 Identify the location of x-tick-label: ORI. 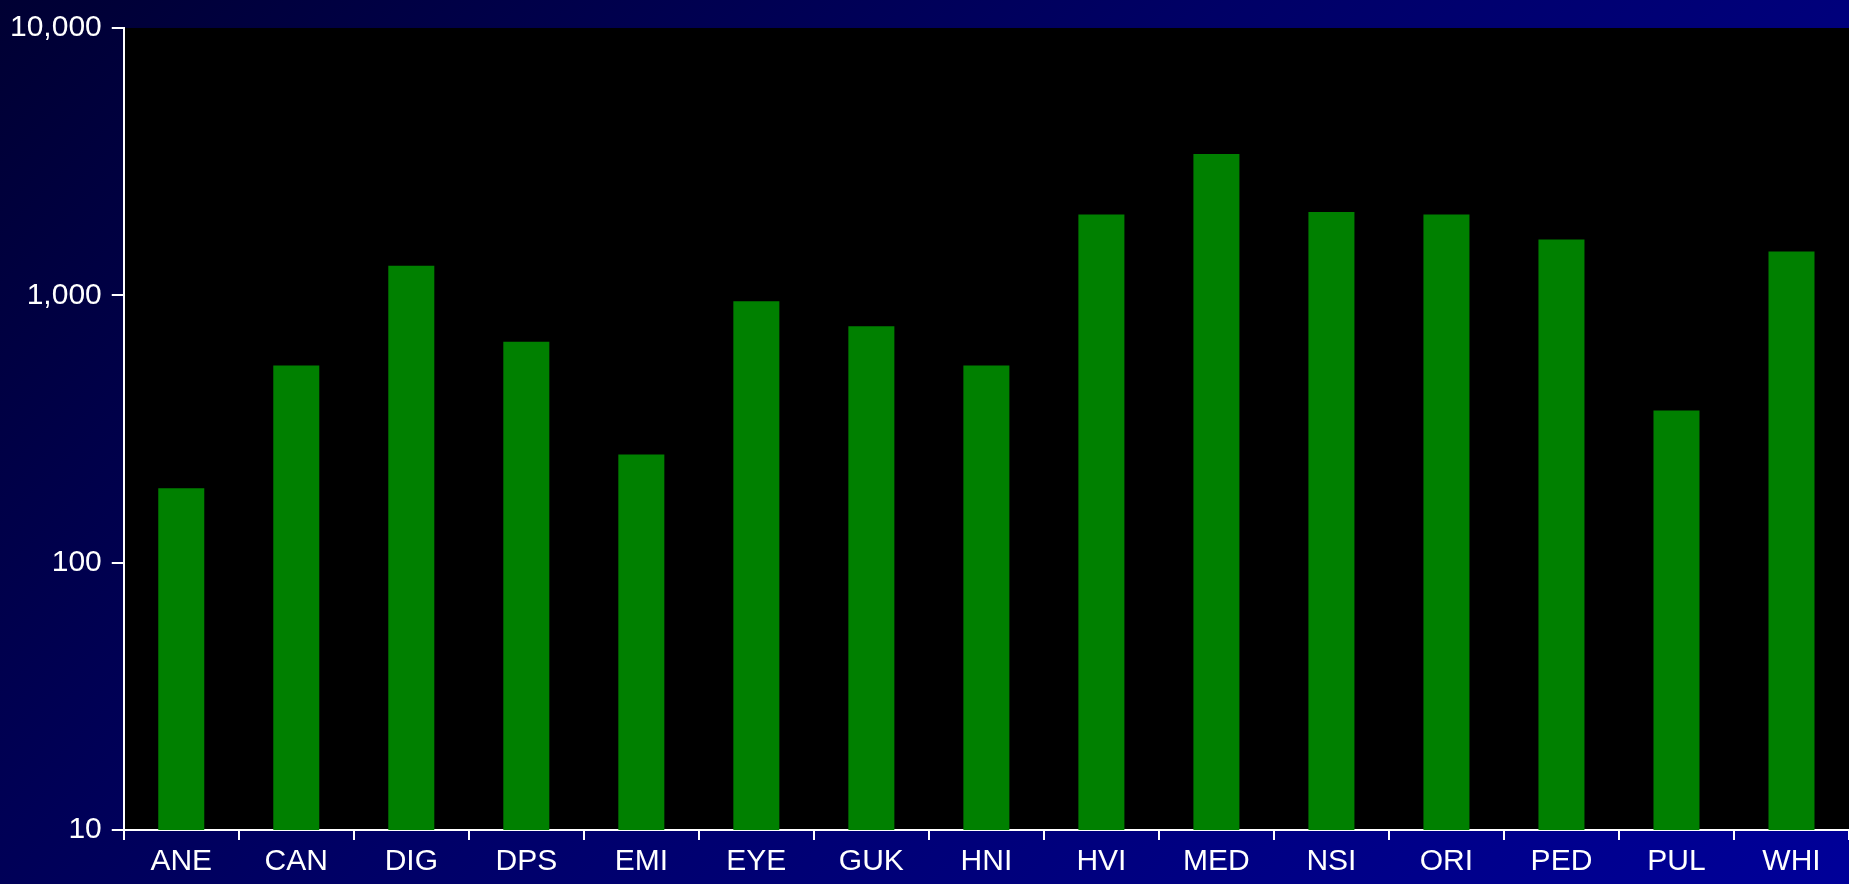
(1446, 860).